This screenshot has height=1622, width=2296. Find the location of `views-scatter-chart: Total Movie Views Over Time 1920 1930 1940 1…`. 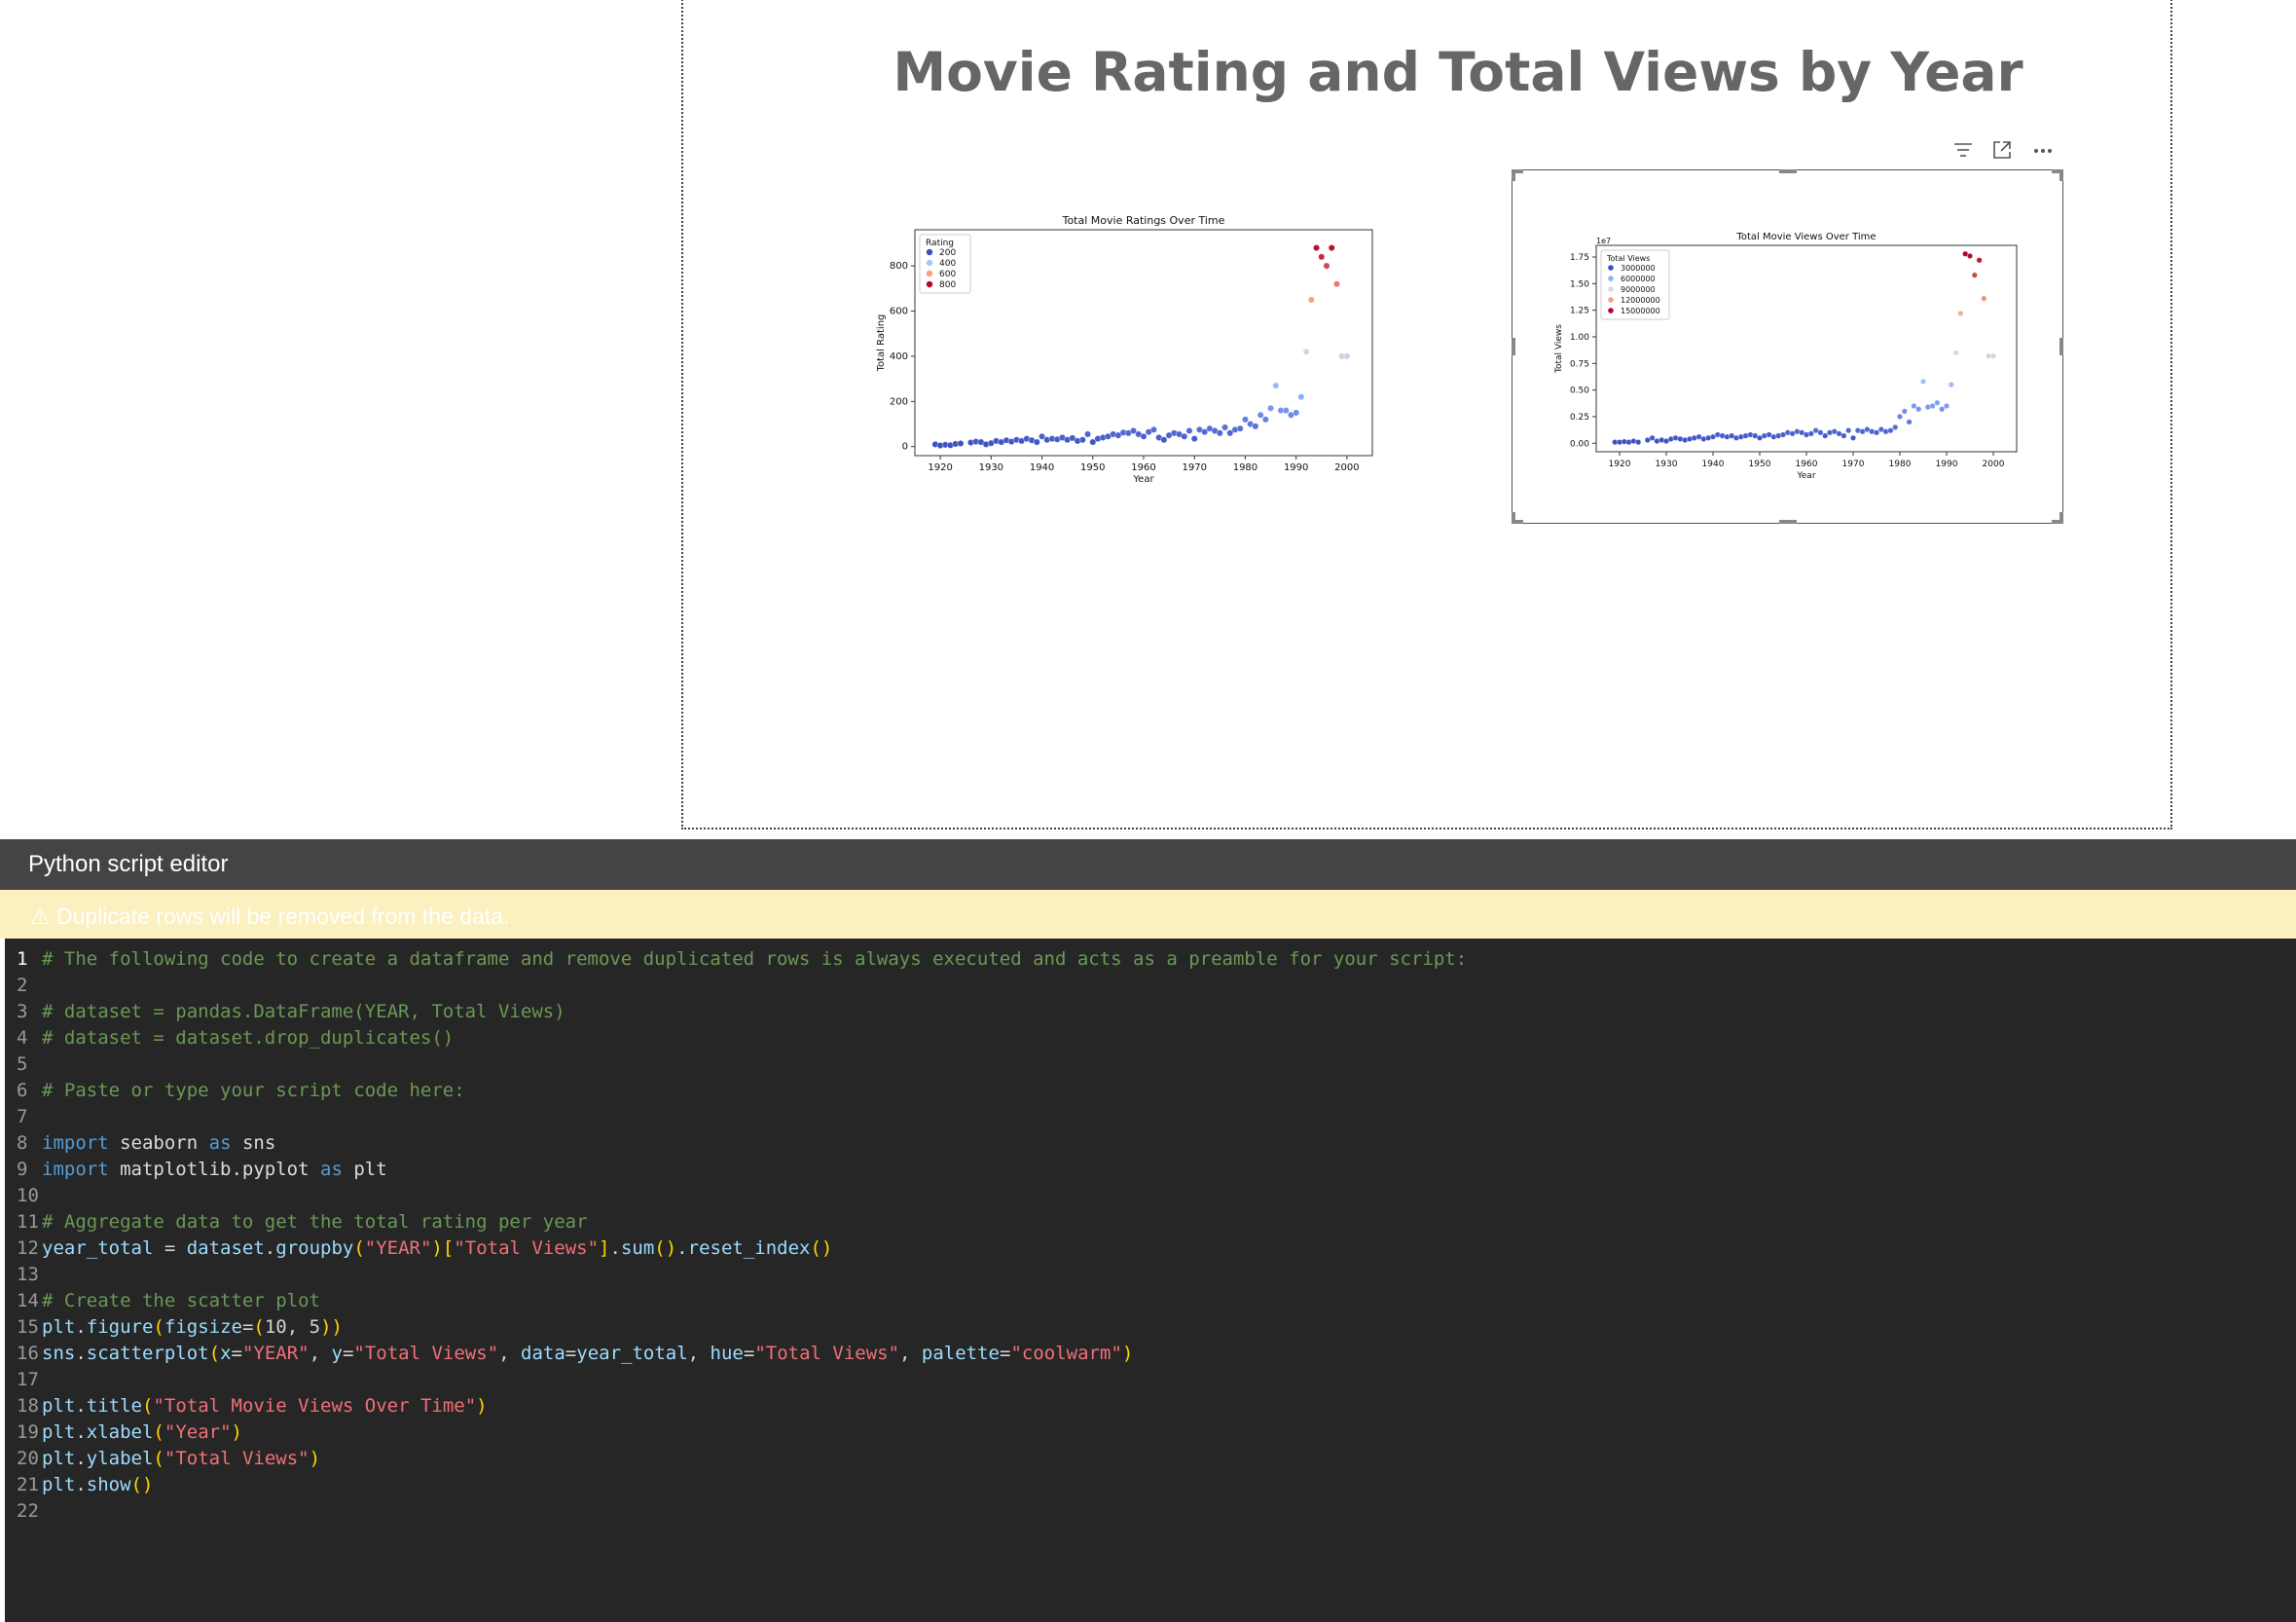

views-scatter-chart: Total Movie Views Over Time 1920 1930 1940 1… is located at coordinates (1794, 352).